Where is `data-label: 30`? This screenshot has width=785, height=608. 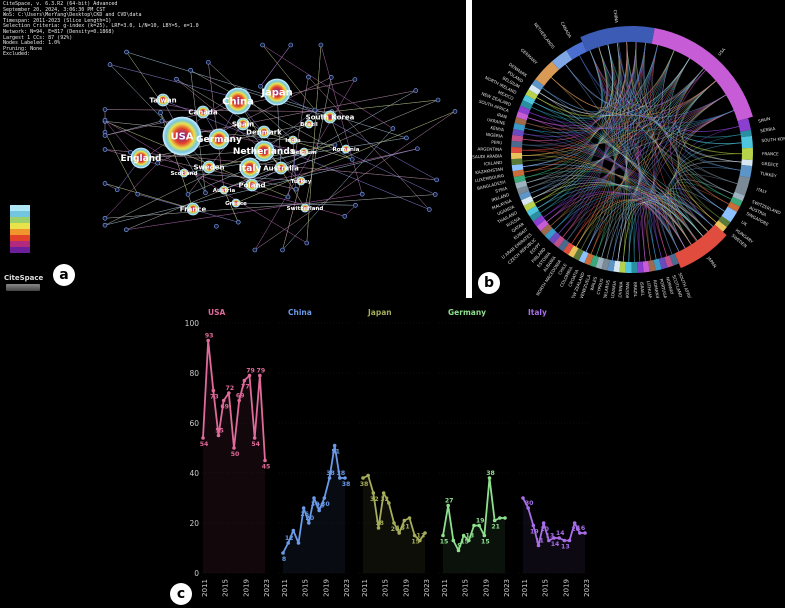 data-label: 30 is located at coordinates (315, 504).